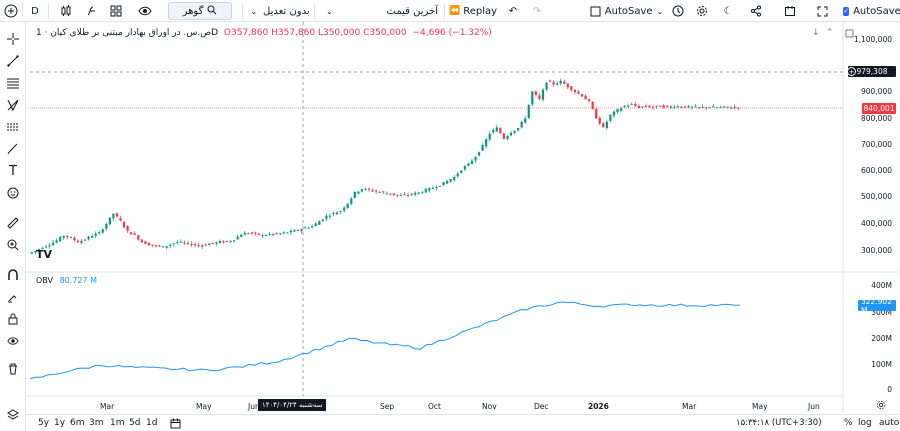 This screenshot has height=431, width=900. I want to click on obv-tick: 200M, so click(881, 338).